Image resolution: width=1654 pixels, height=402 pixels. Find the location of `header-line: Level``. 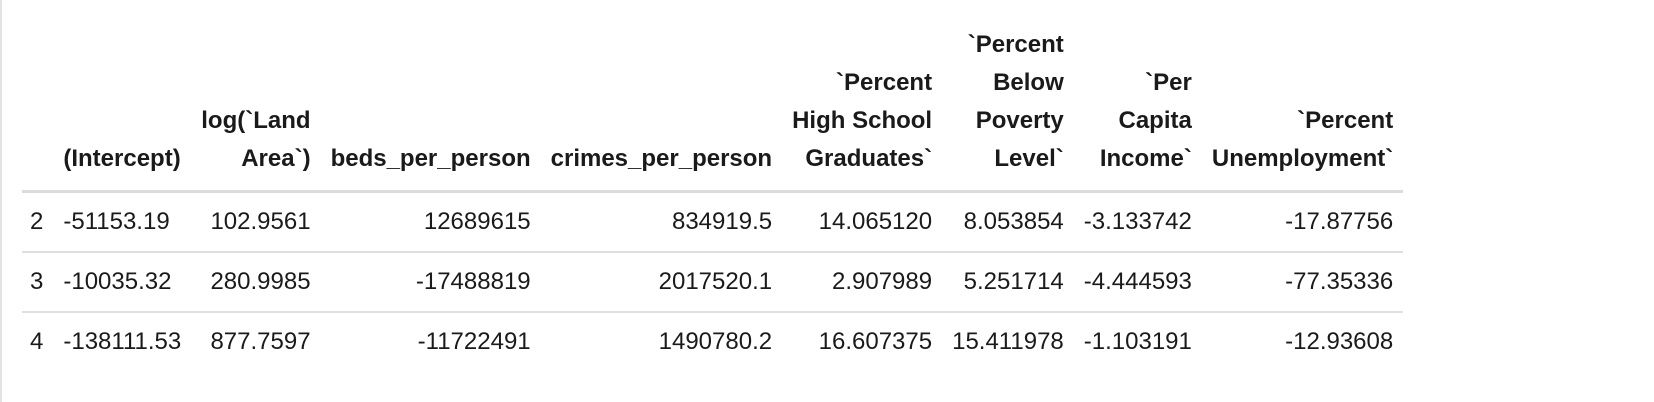

header-line: Level` is located at coordinates (1029, 158).